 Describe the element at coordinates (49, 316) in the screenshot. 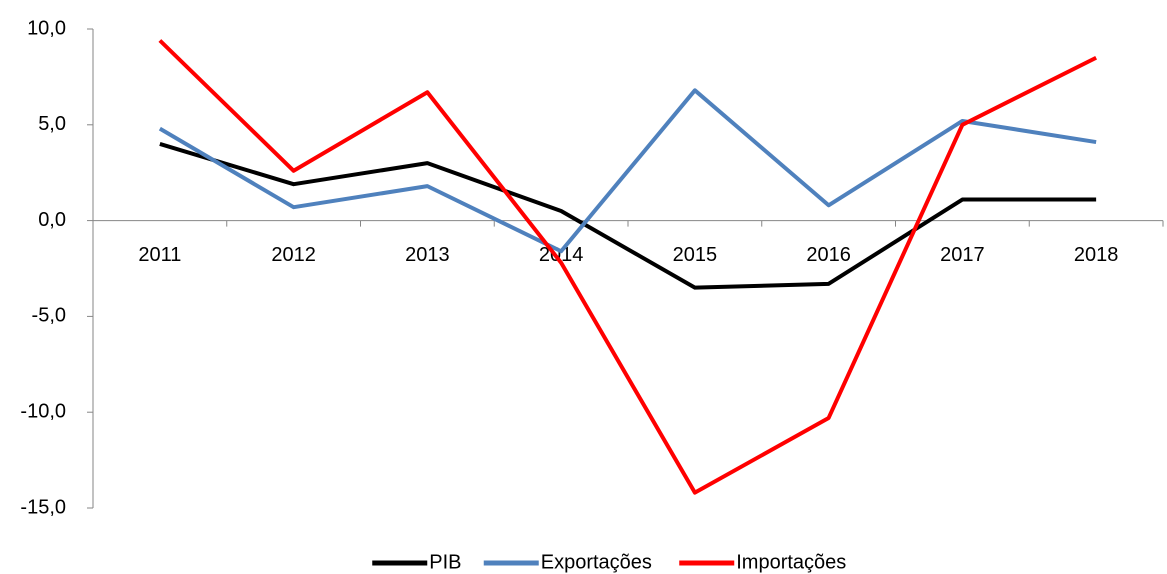

I see `y-tick-label: -5,0` at that location.